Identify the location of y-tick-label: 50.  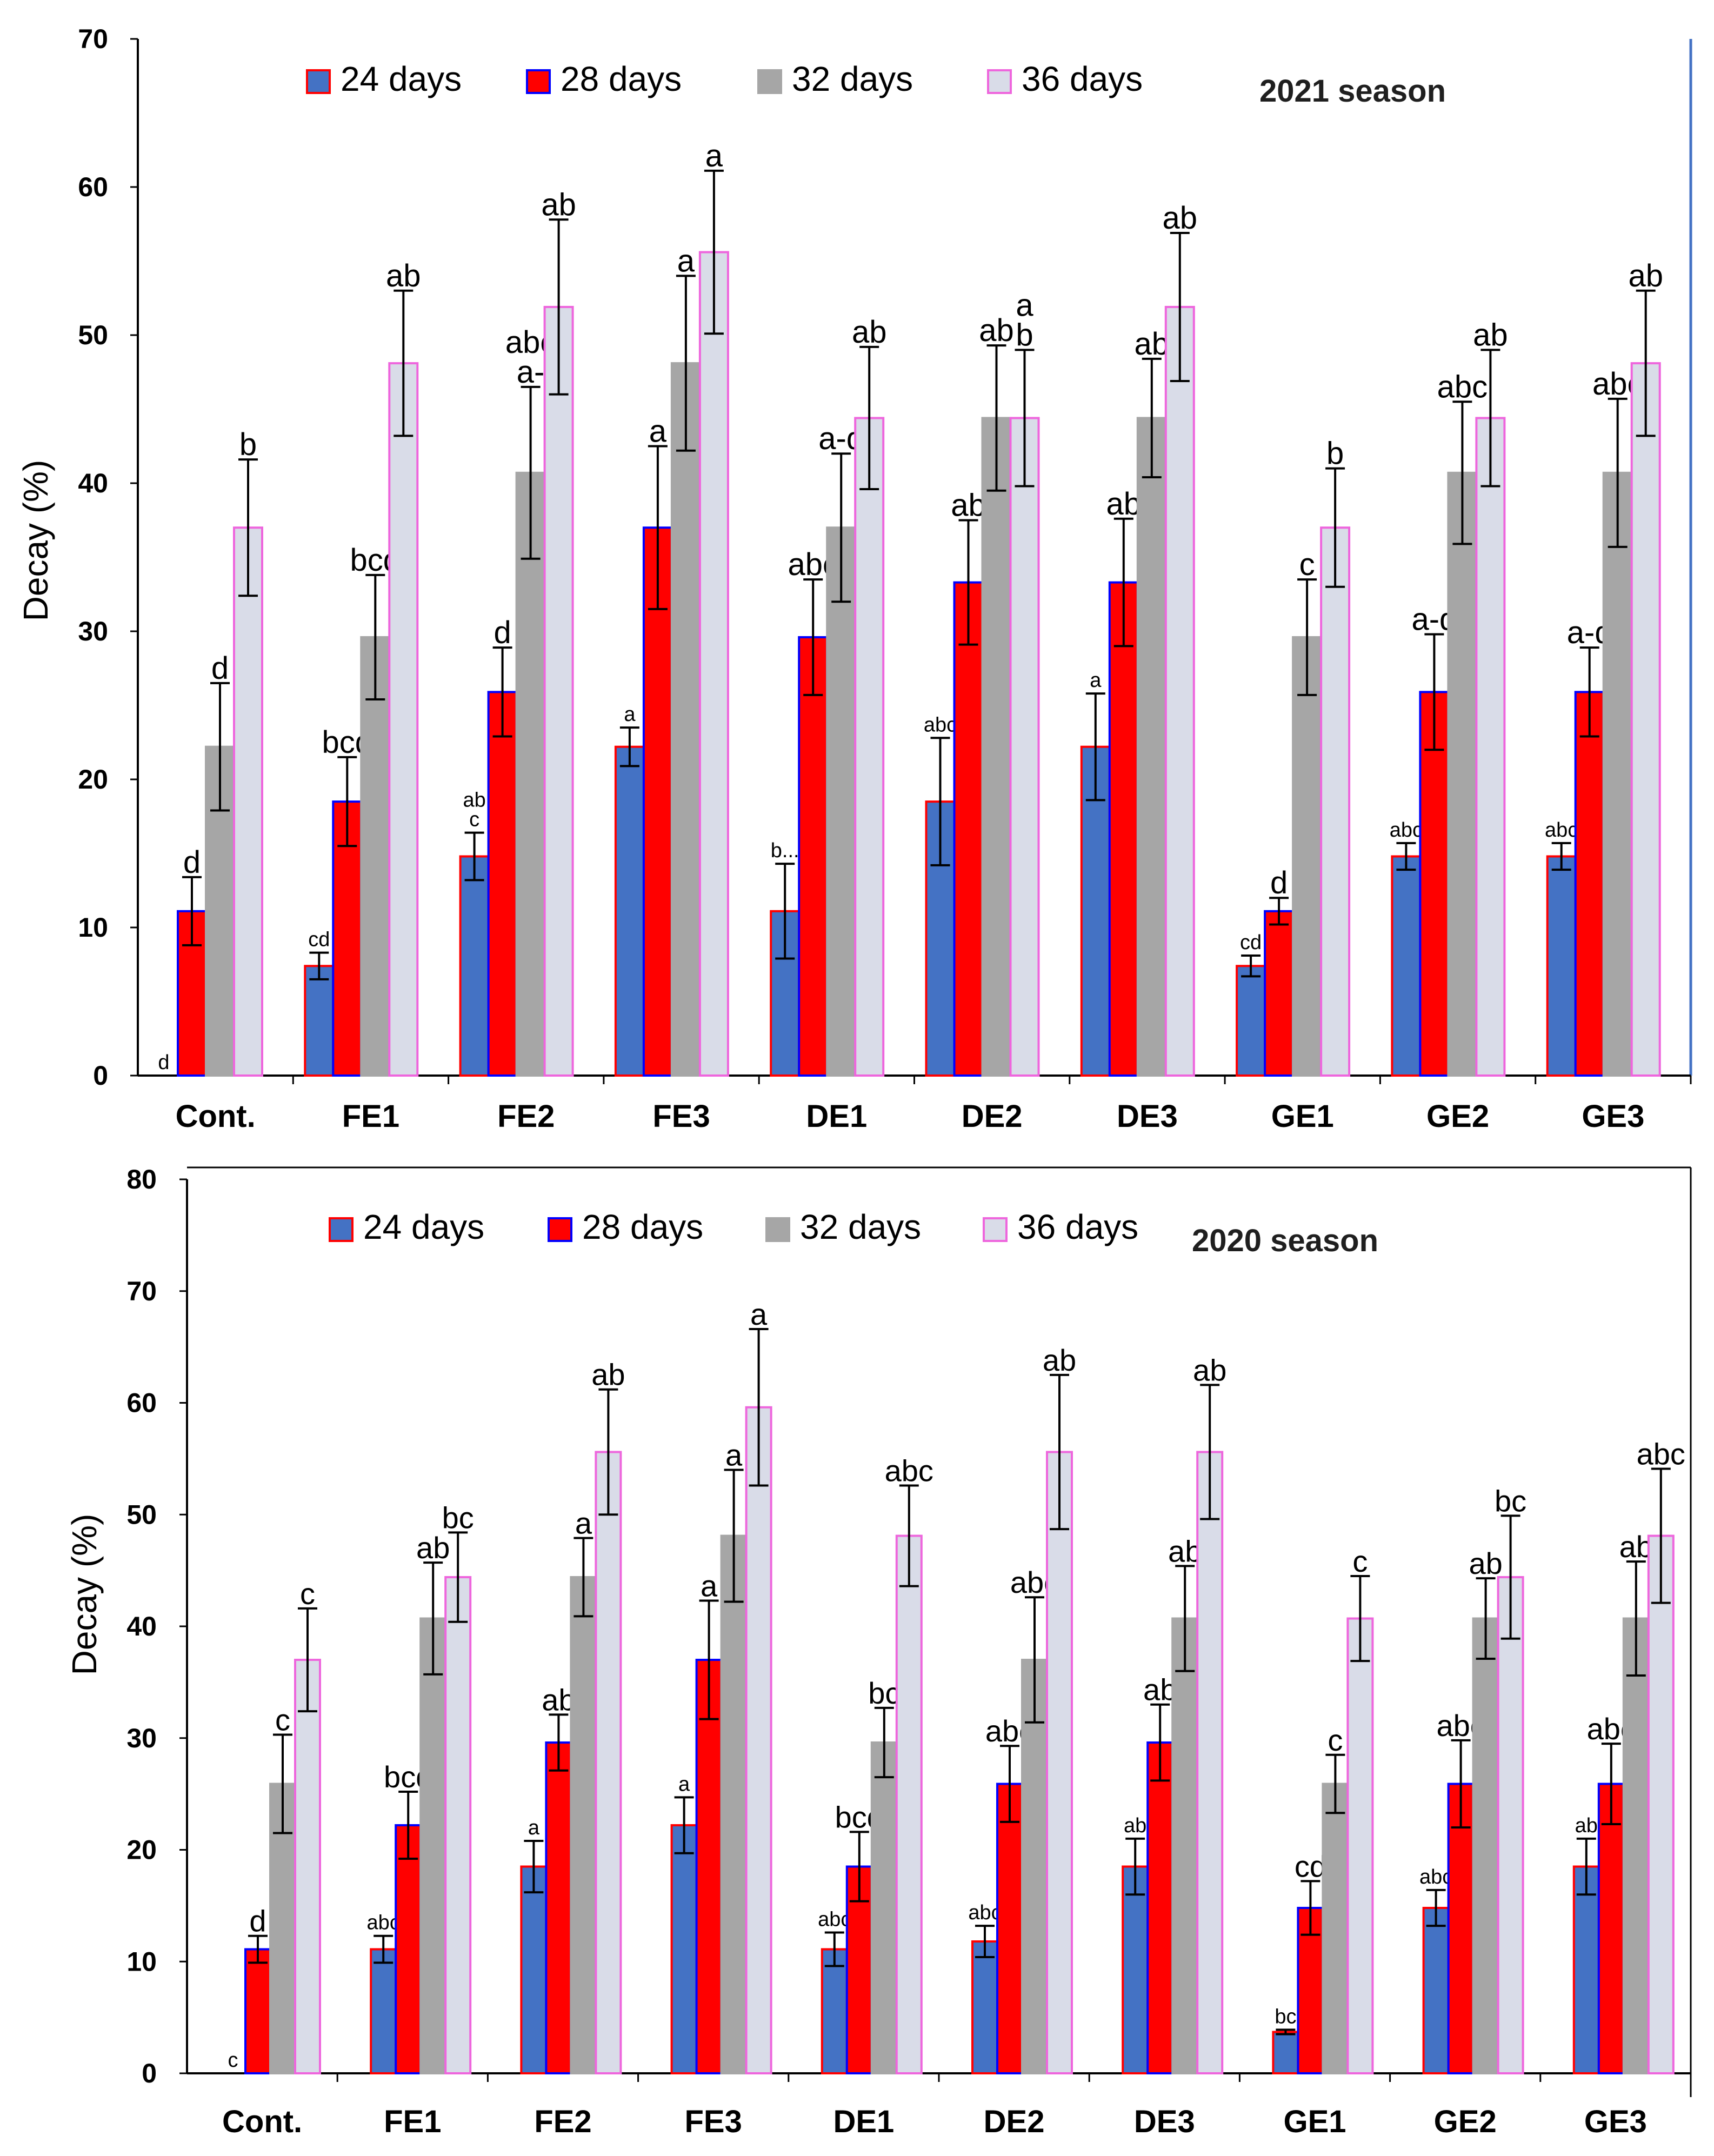
(141, 1515).